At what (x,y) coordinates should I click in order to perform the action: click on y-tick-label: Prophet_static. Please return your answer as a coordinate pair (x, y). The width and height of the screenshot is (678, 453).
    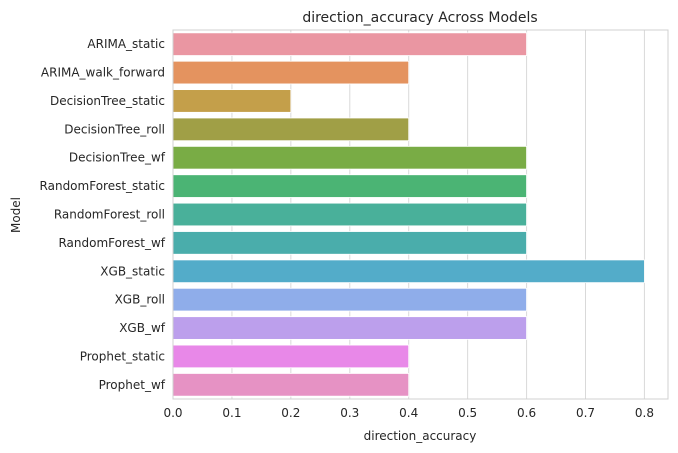
    Looking at the image, I should click on (122, 356).